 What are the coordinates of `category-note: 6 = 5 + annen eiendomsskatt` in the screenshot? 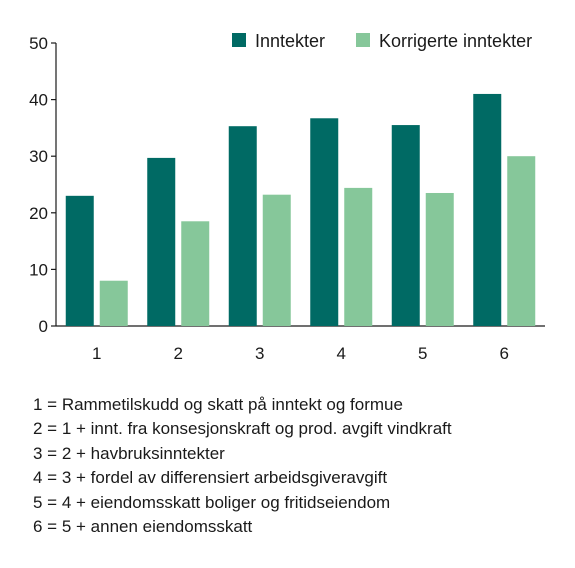 It's located at (143, 527).